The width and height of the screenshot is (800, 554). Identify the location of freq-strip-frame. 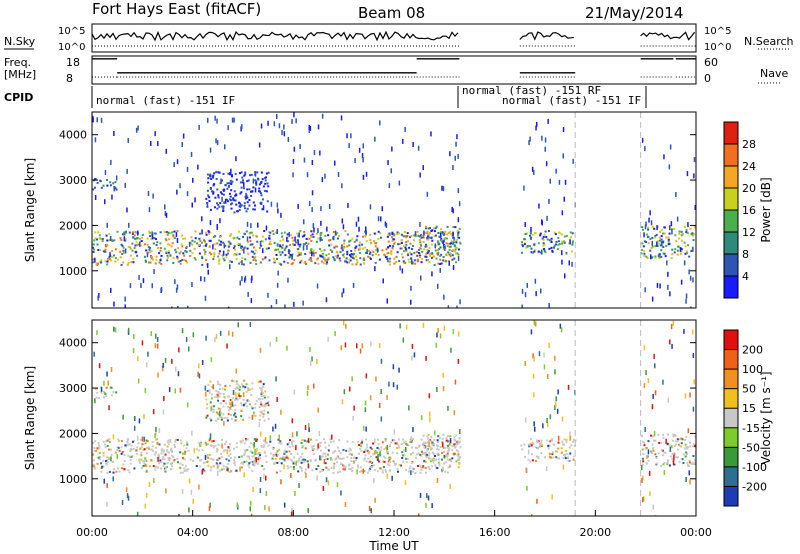
(394, 70).